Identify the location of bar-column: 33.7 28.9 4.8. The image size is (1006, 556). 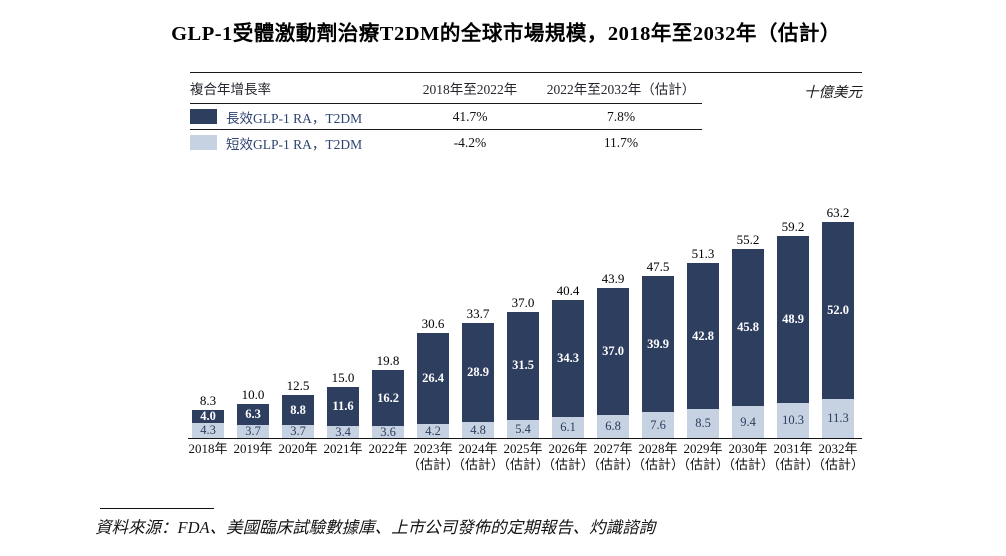
(478, 372).